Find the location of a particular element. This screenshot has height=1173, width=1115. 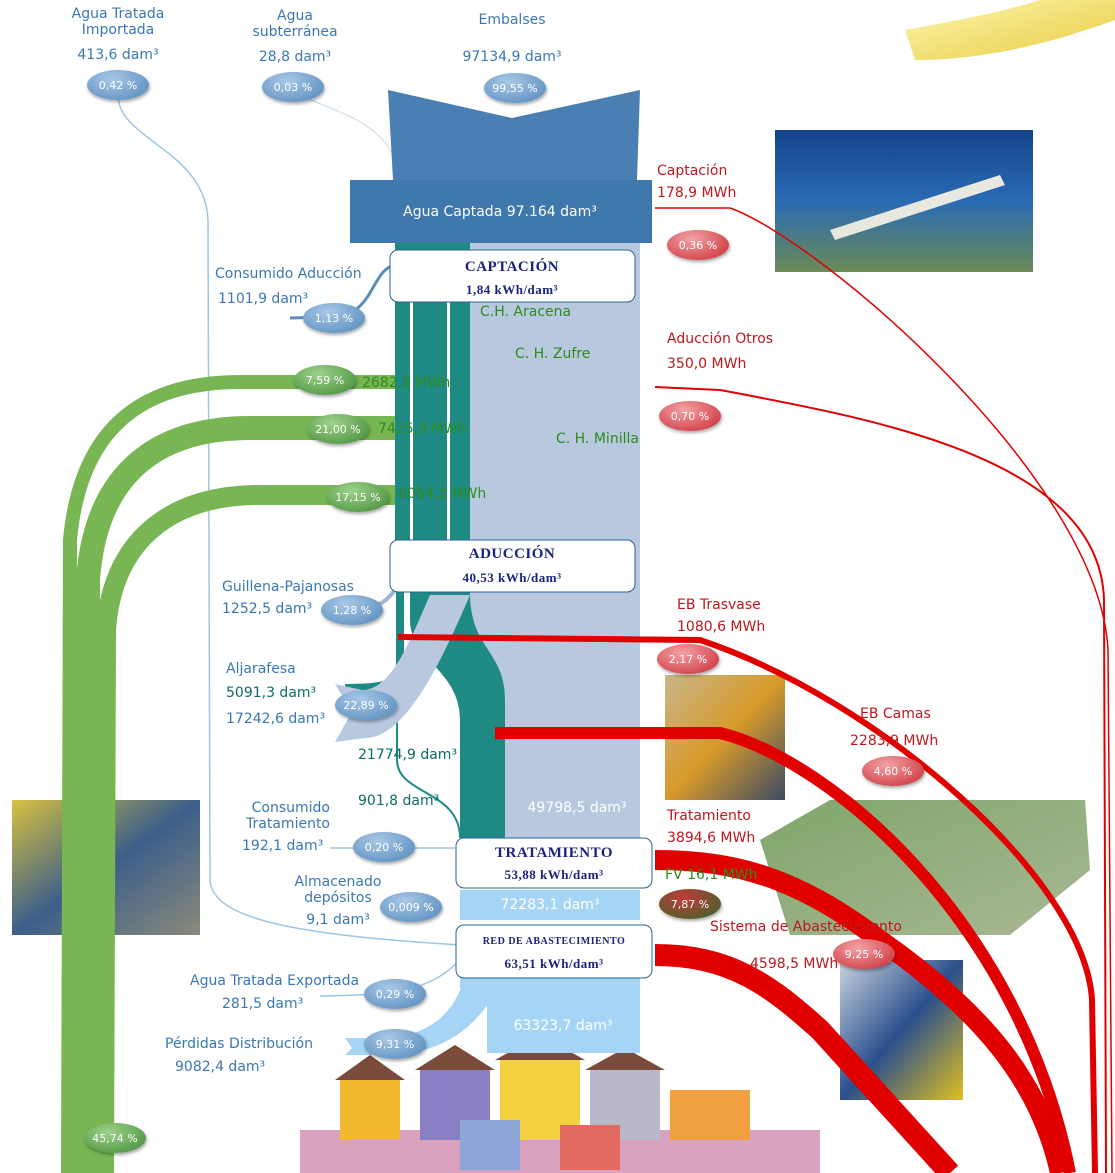

share-pill: 17,15 % is located at coordinates (358, 497).